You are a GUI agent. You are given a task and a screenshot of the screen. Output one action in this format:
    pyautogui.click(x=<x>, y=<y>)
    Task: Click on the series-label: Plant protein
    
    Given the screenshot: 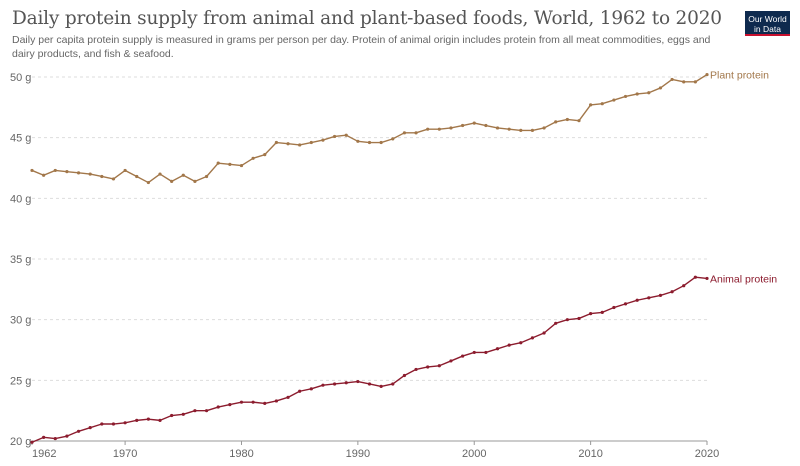 What is the action you would take?
    pyautogui.click(x=739, y=76)
    